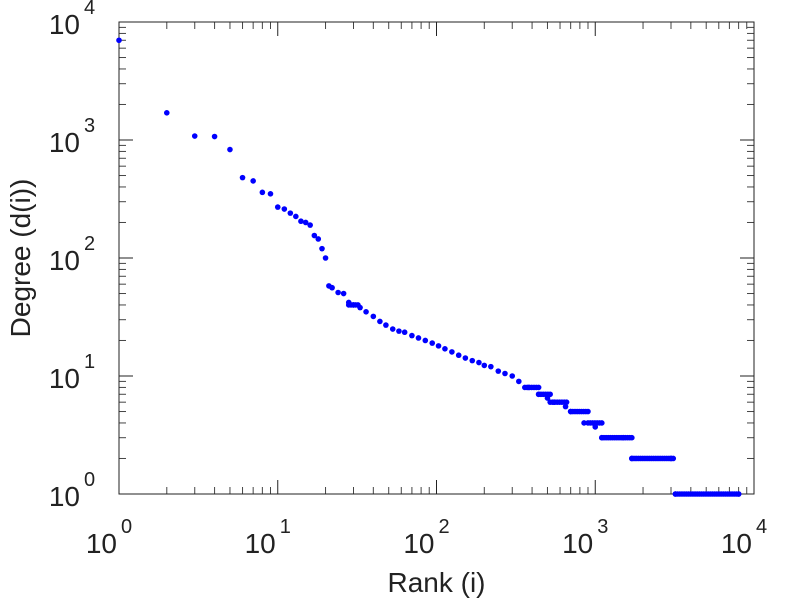 This screenshot has height=600, width=786. Describe the element at coordinates (89, 9) in the screenshot. I see `y-tick-exponent: 4` at that location.